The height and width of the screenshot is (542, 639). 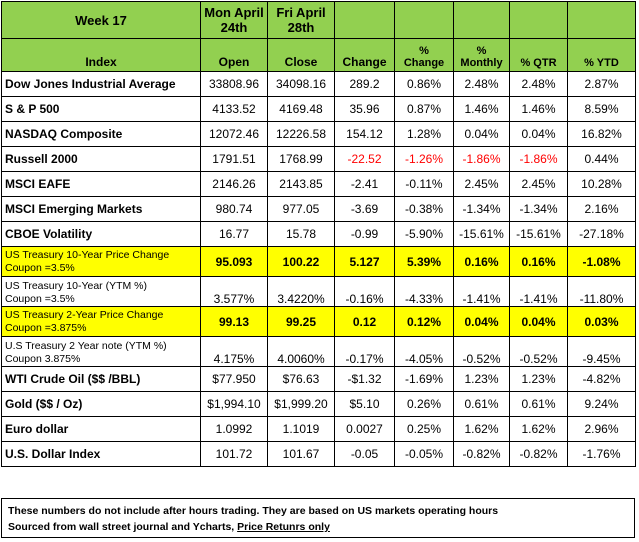 I want to click on cell-qtr: 1.46%, so click(x=538, y=109).